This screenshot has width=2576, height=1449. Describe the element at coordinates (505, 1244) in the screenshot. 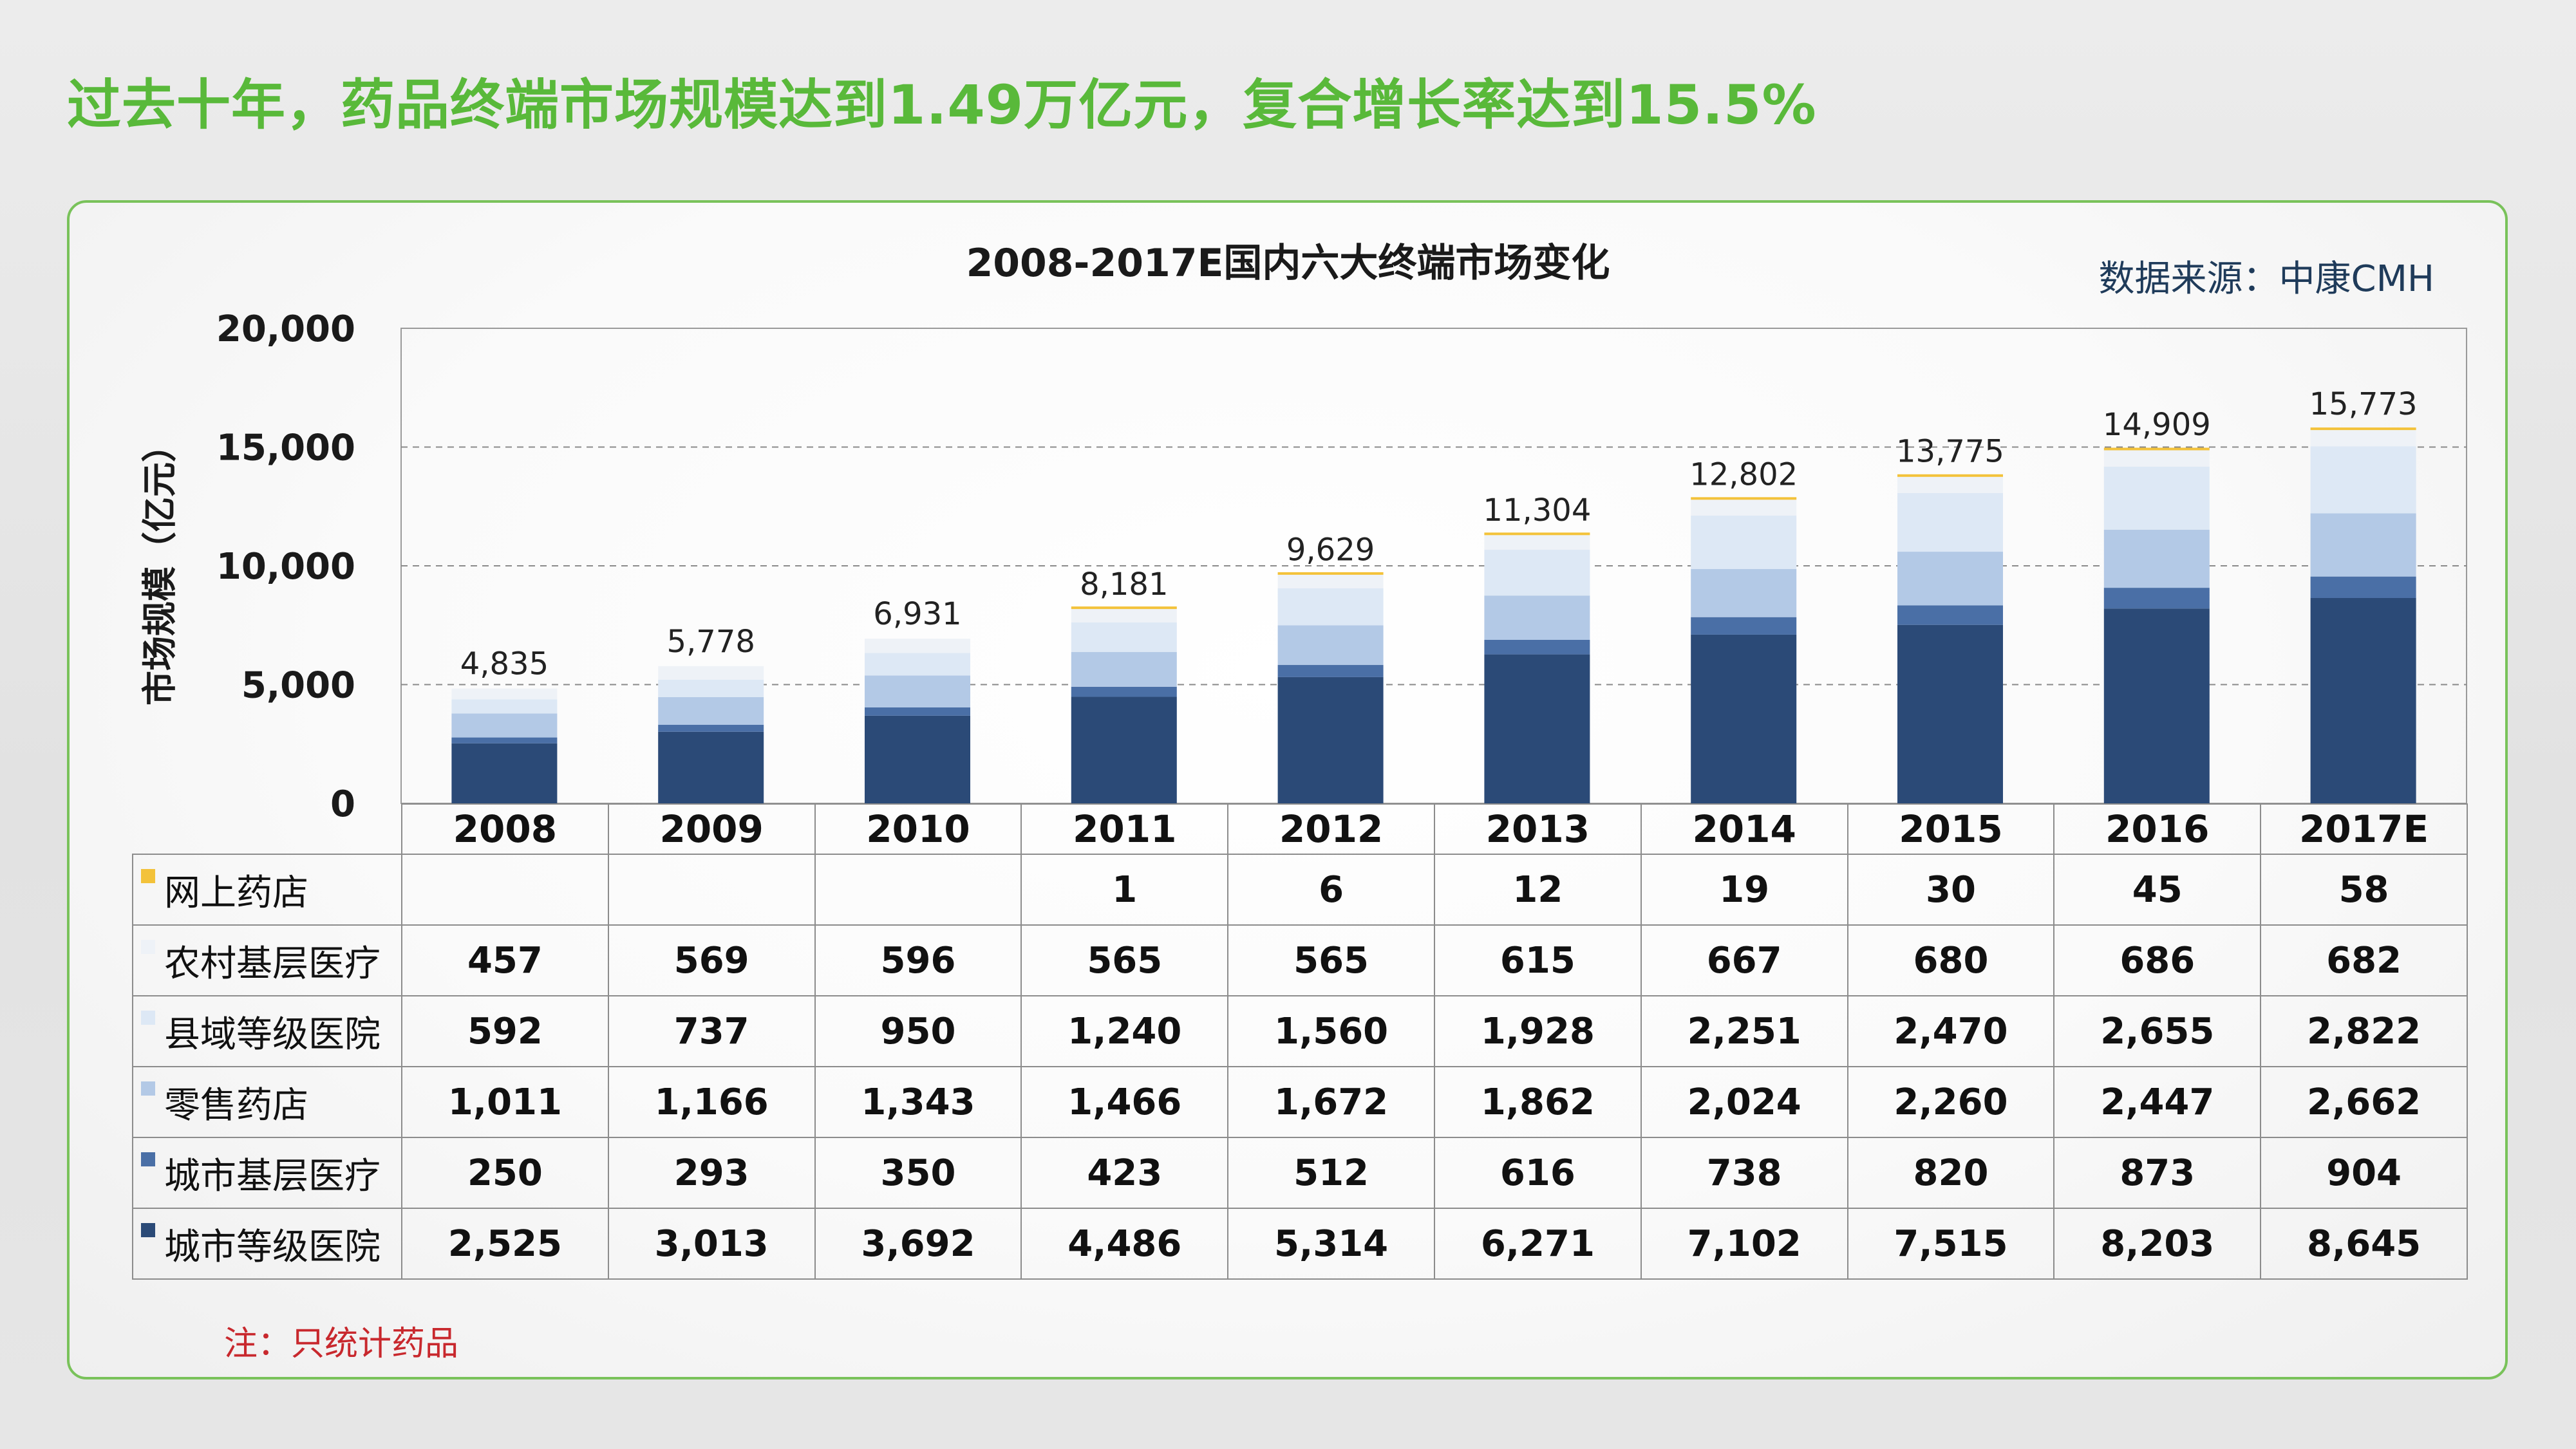

I see `table-cell: 2,525` at that location.